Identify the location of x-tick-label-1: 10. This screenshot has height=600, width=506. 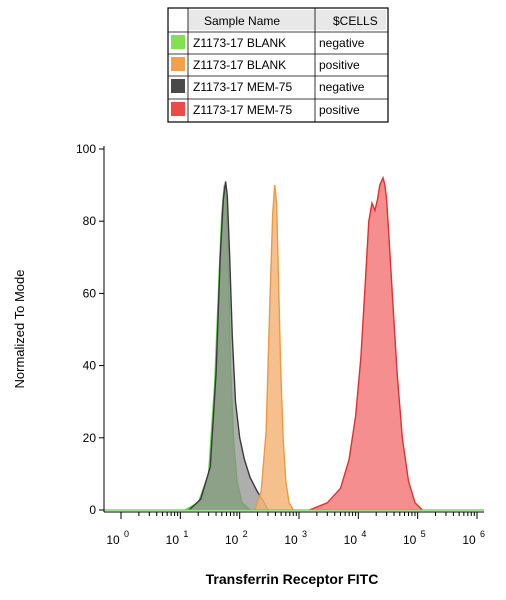
(173, 540).